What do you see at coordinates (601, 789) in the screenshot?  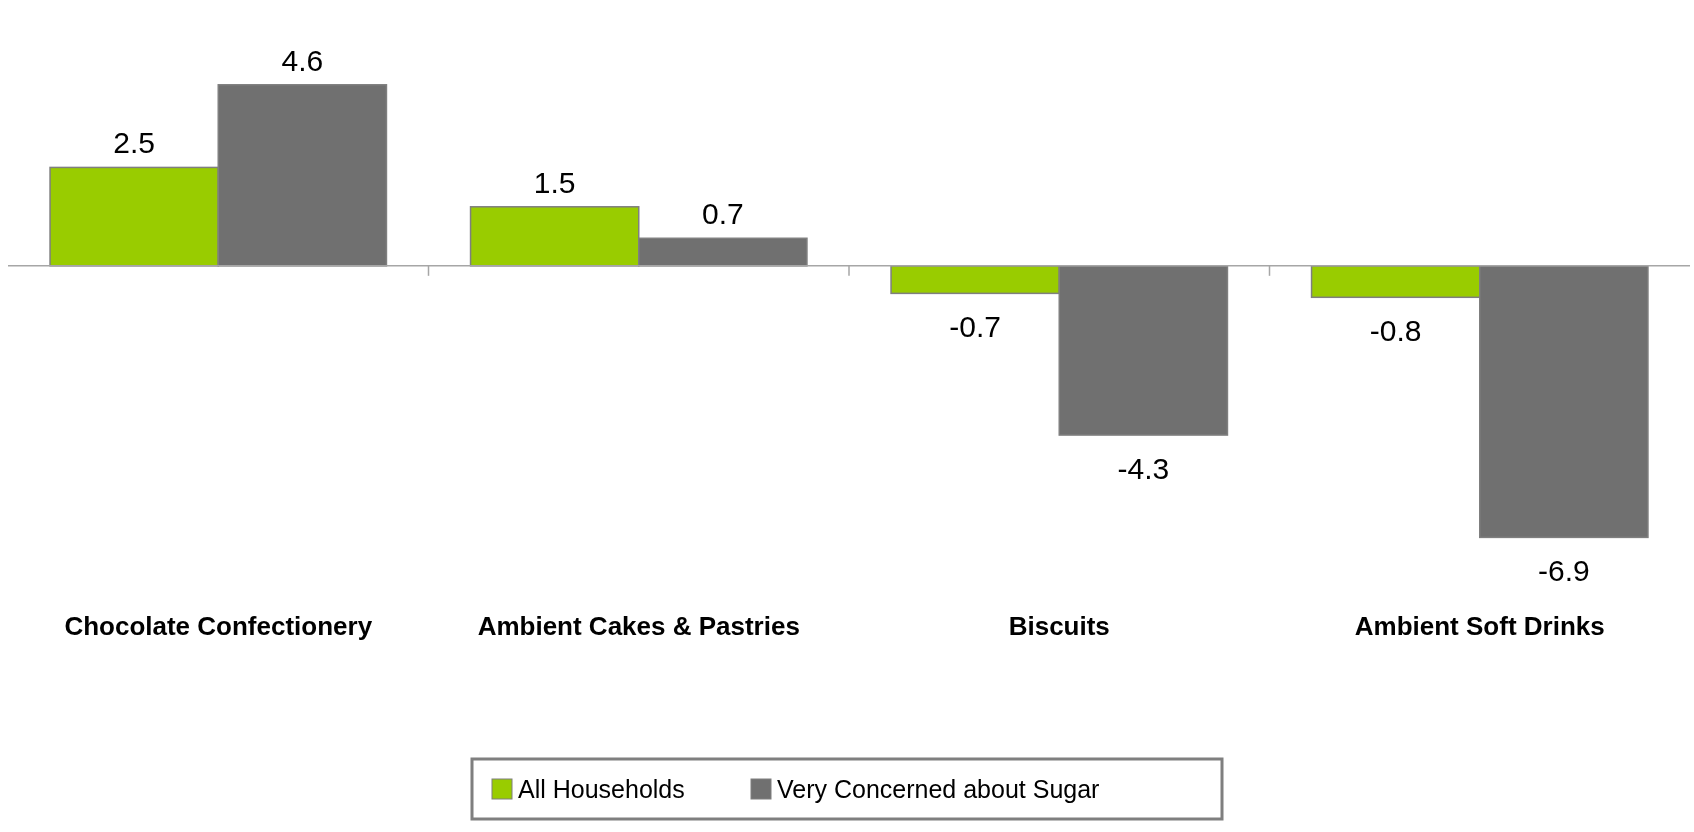 I see `legend-label: All Households` at bounding box center [601, 789].